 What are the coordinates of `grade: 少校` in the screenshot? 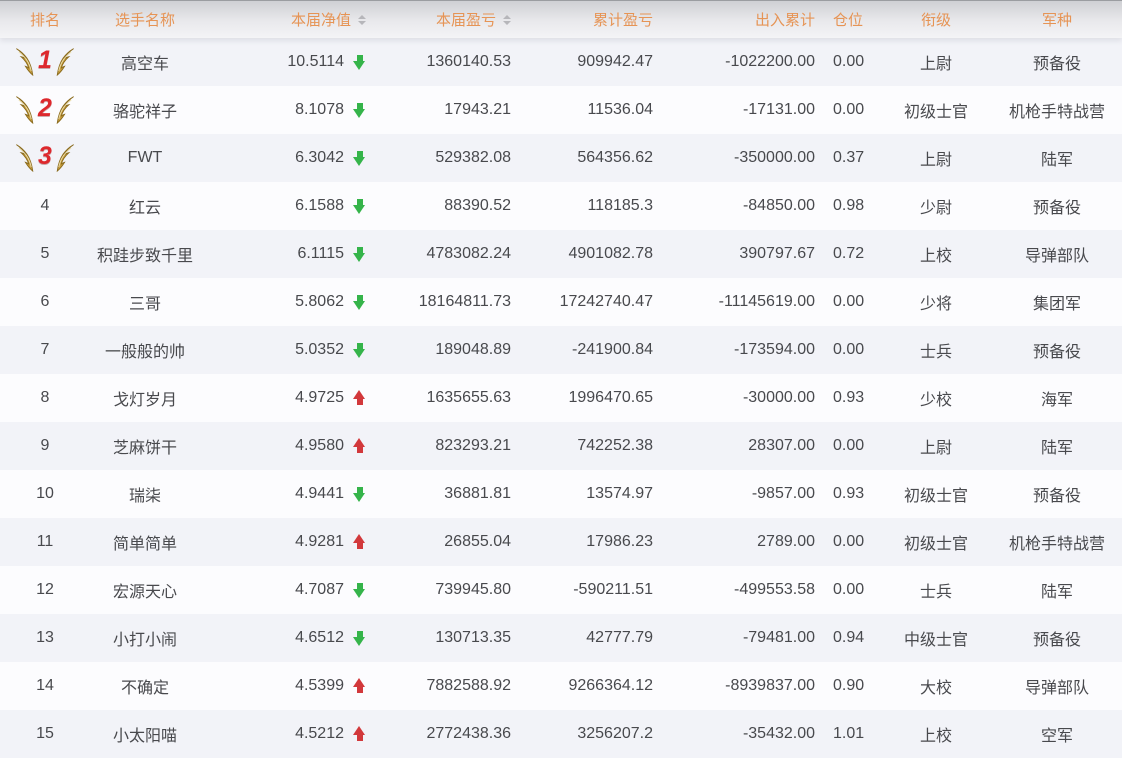 It's located at (935, 400).